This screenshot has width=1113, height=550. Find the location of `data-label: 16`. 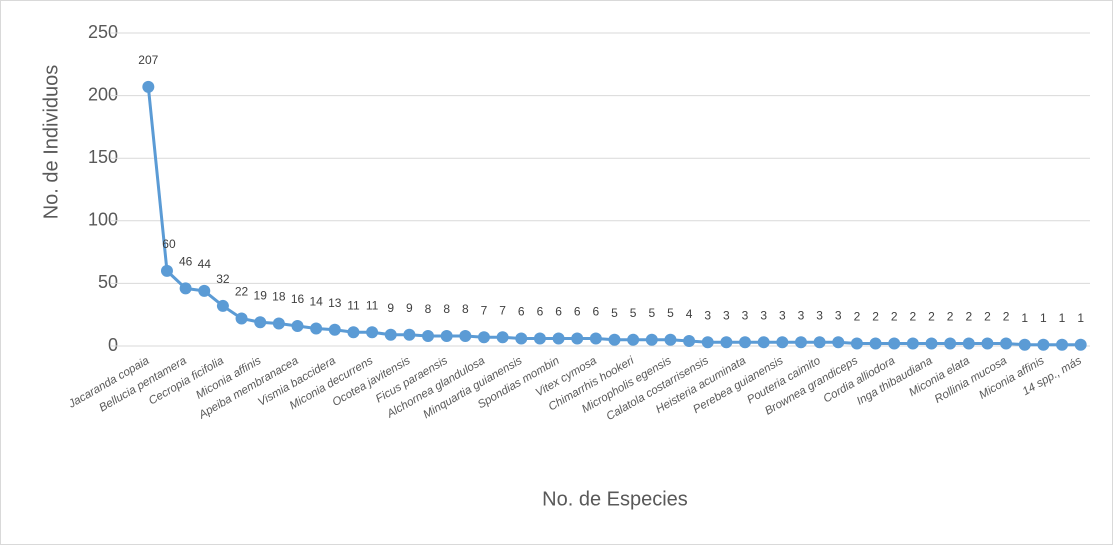

data-label: 16 is located at coordinates (298, 299).